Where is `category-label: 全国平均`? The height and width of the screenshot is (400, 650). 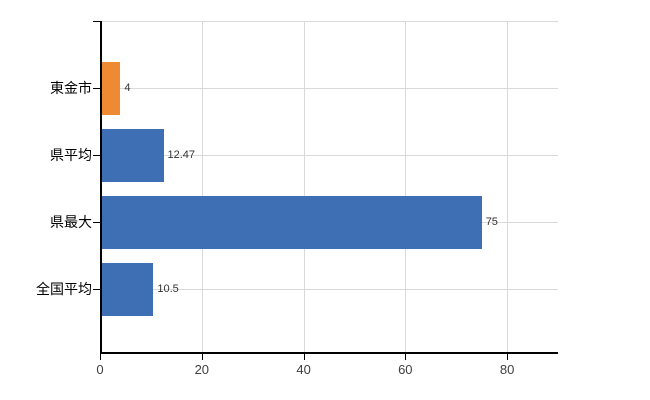 category-label: 全国平均 is located at coordinates (64, 289).